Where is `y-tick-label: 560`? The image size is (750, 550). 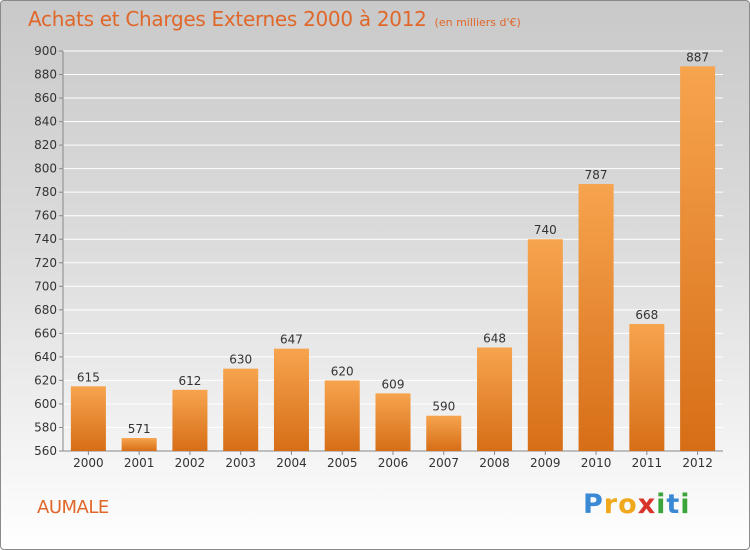 y-tick-label: 560 is located at coordinates (45, 451).